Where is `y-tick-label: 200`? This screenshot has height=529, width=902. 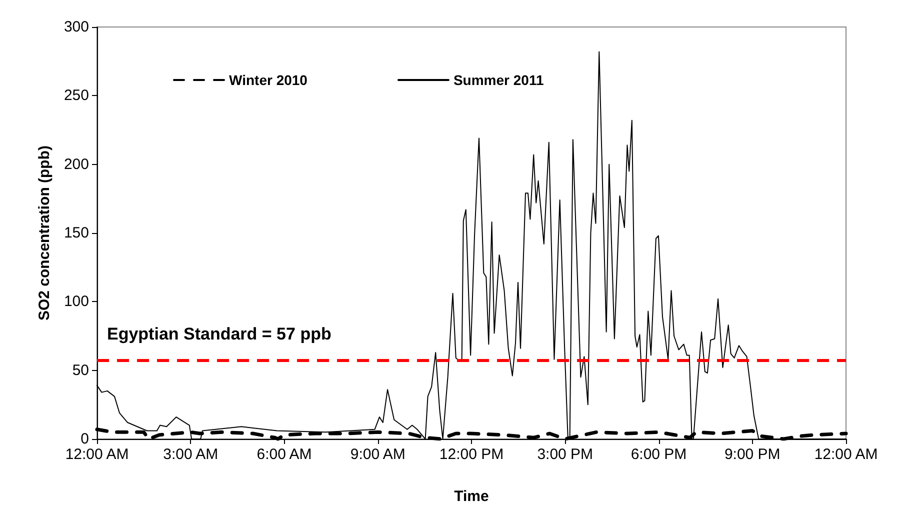
y-tick-label: 200 is located at coordinates (76, 164).